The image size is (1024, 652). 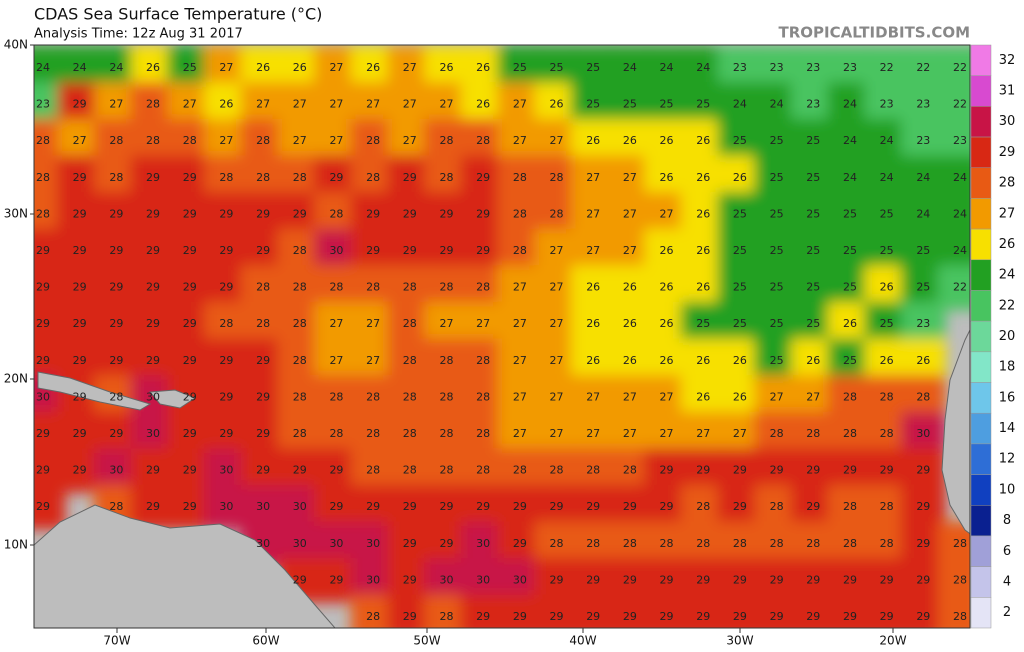 I want to click on lat-label: 10N, so click(x=16, y=545).